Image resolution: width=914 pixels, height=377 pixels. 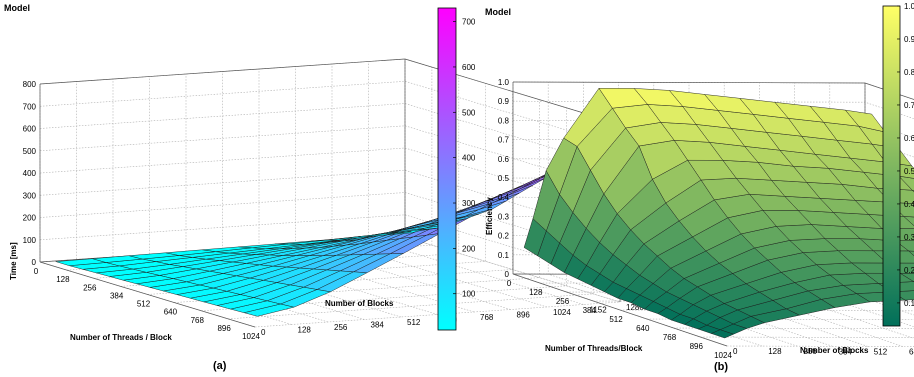 What do you see at coordinates (30, 195) in the screenshot?
I see `z-tick-label: 300` at bounding box center [30, 195].